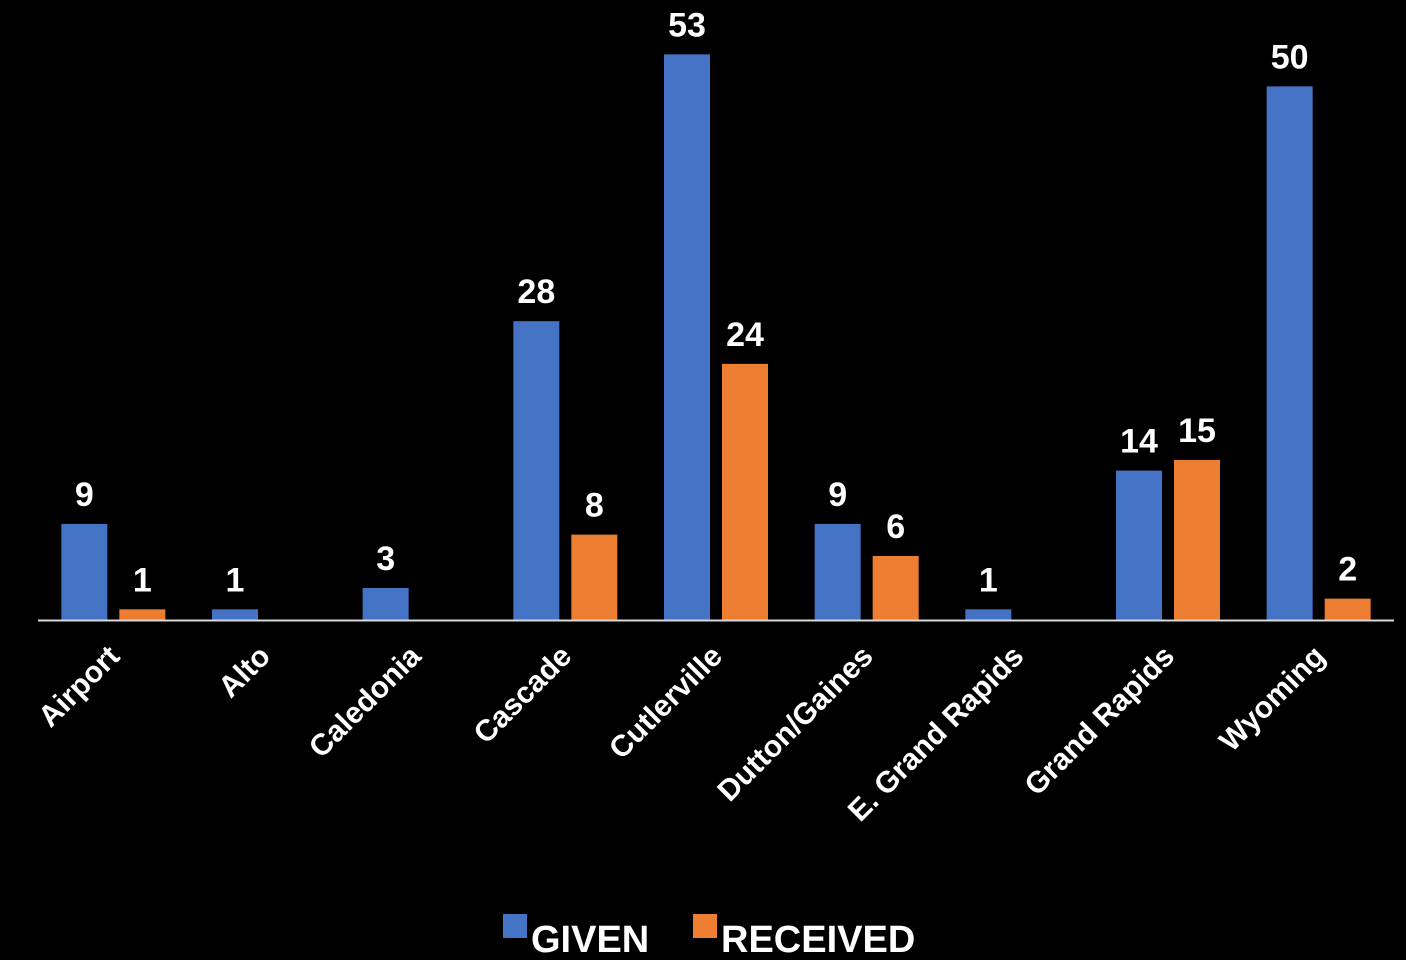 The image size is (1406, 960). Describe the element at coordinates (1100, 721) in the screenshot. I see `x-tick-label-7: Grand Rapids` at that location.